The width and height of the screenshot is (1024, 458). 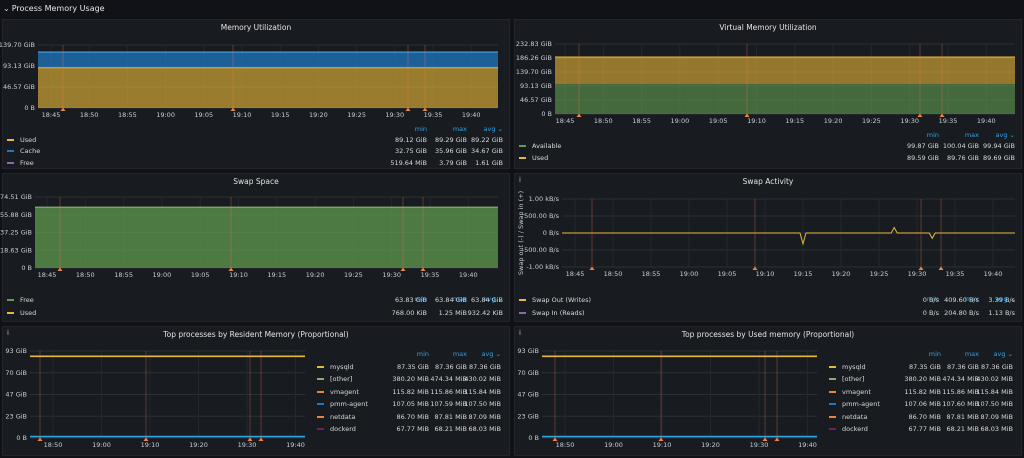 I want to click on legend-value-min: 86.70 MiB, so click(x=924, y=416).